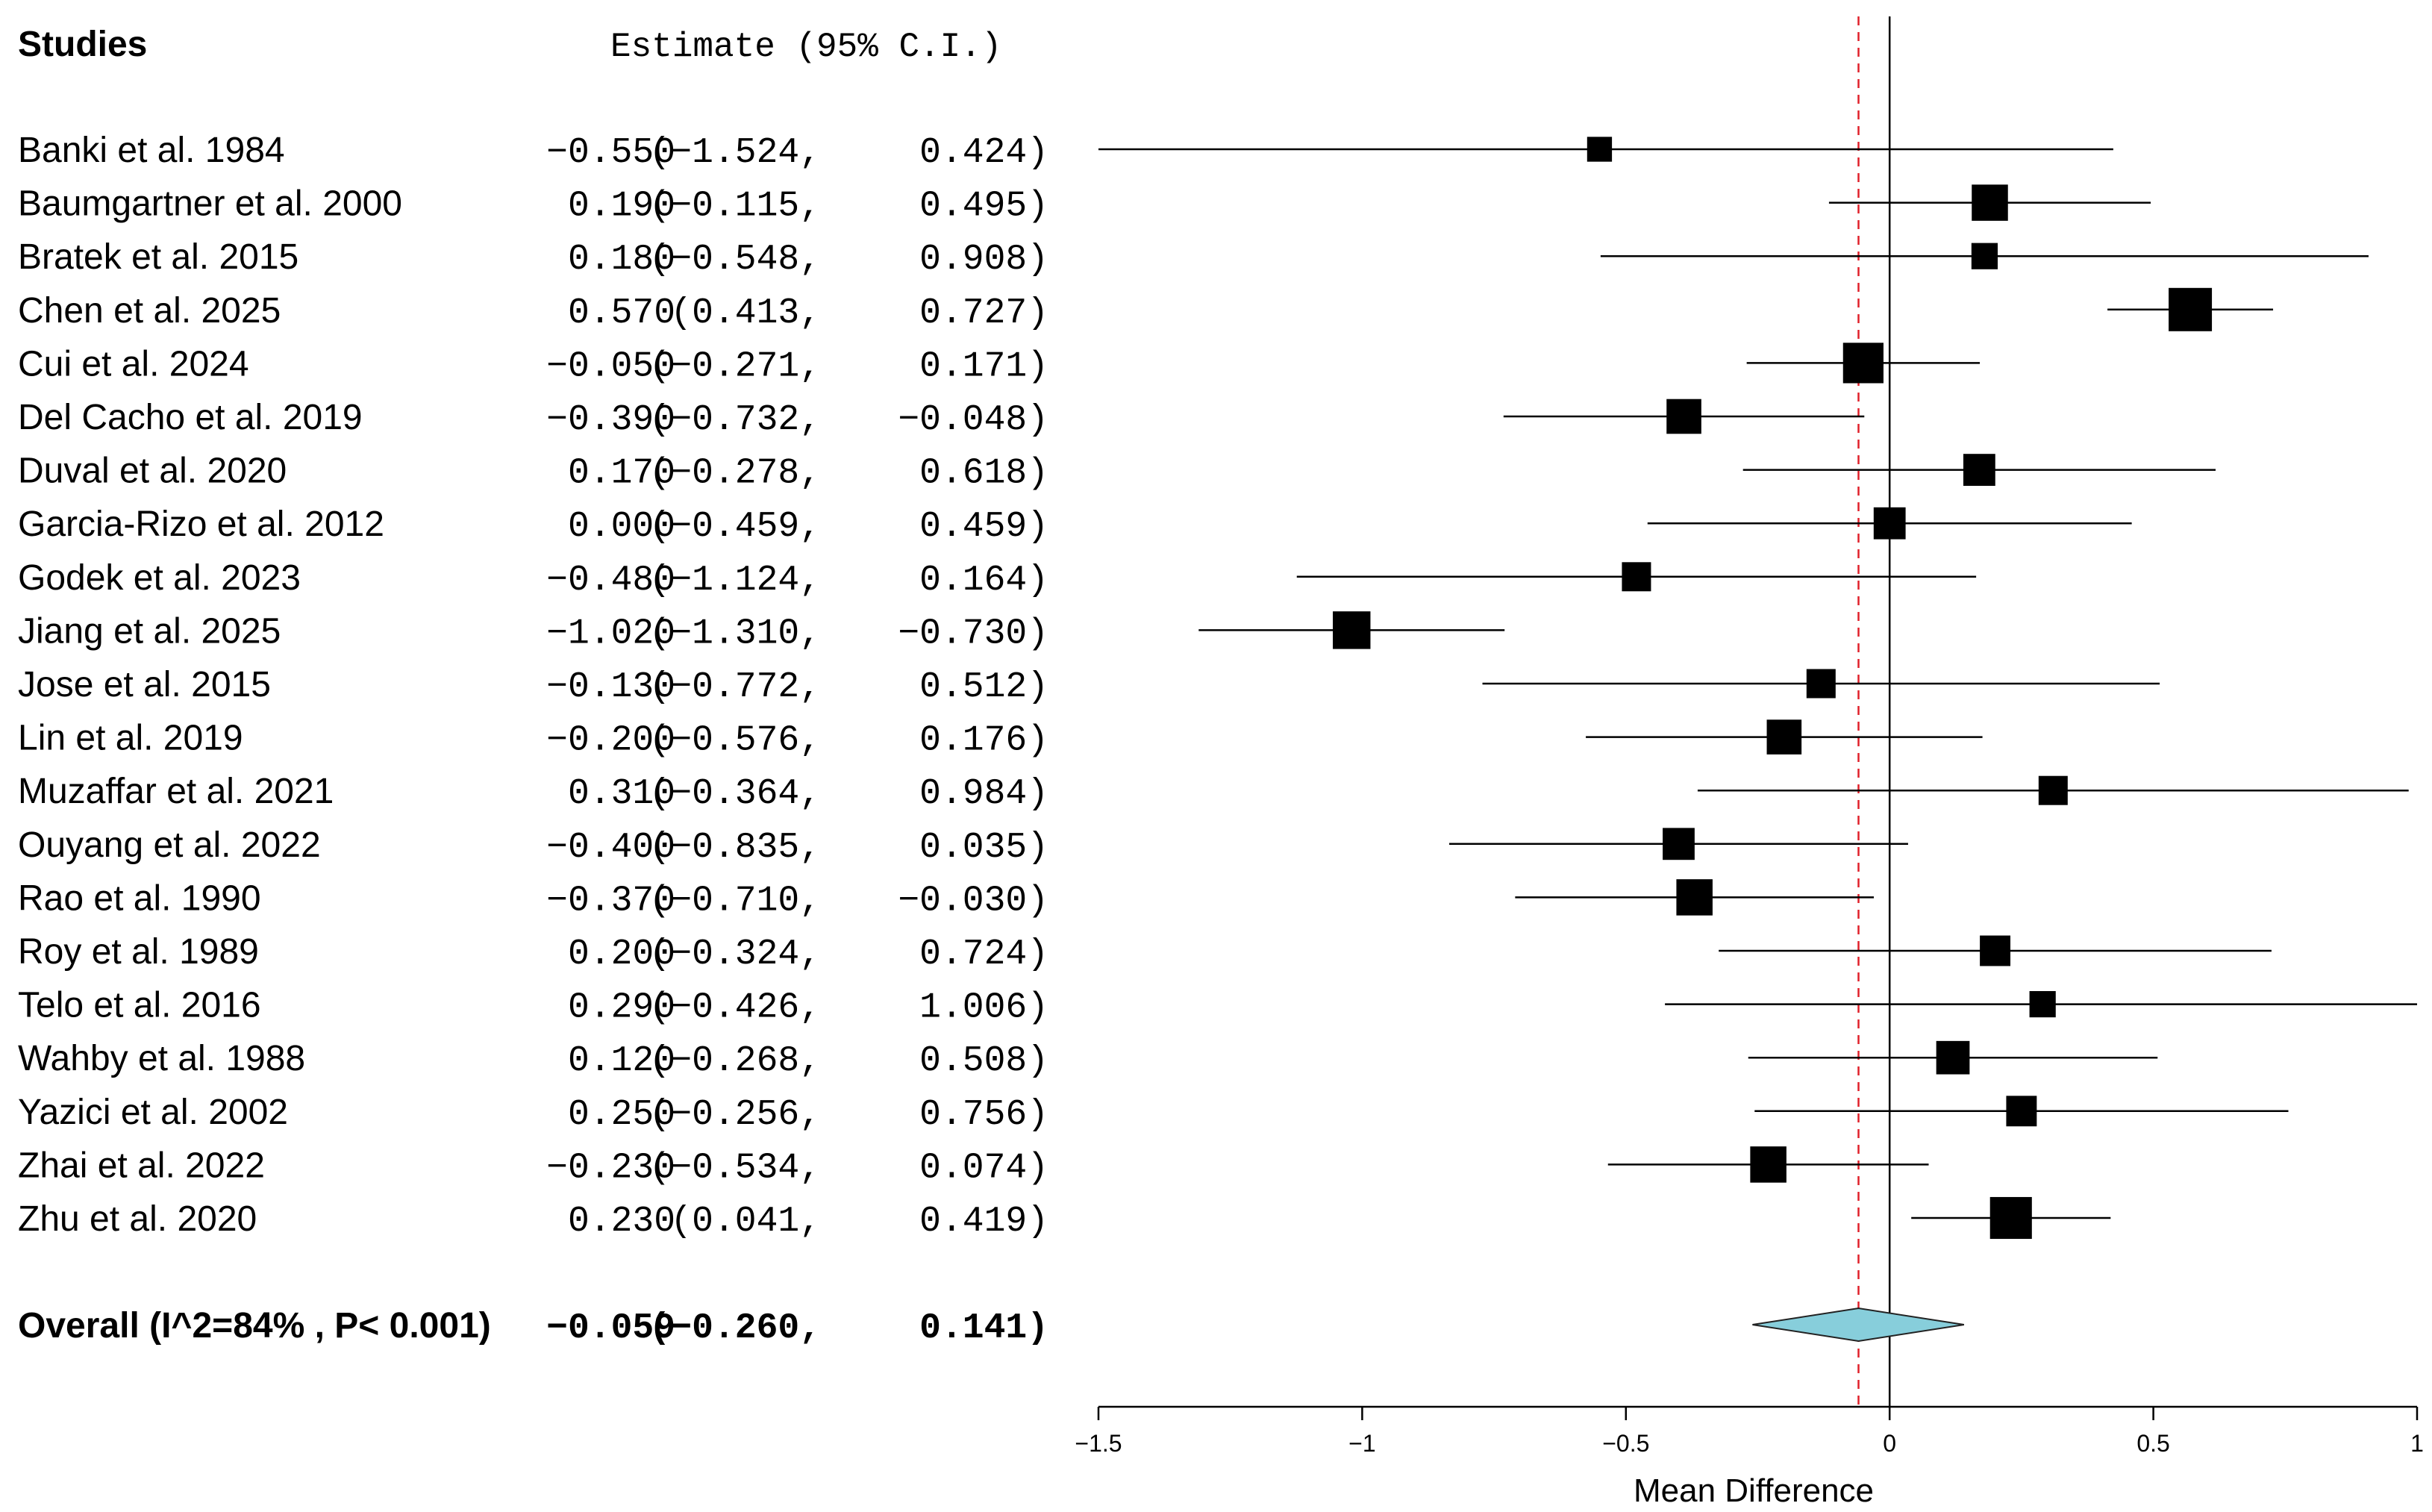 This screenshot has height=1512, width=2432. Describe the element at coordinates (159, 578) in the screenshot. I see `study-name: Godek et al. 2023` at that location.